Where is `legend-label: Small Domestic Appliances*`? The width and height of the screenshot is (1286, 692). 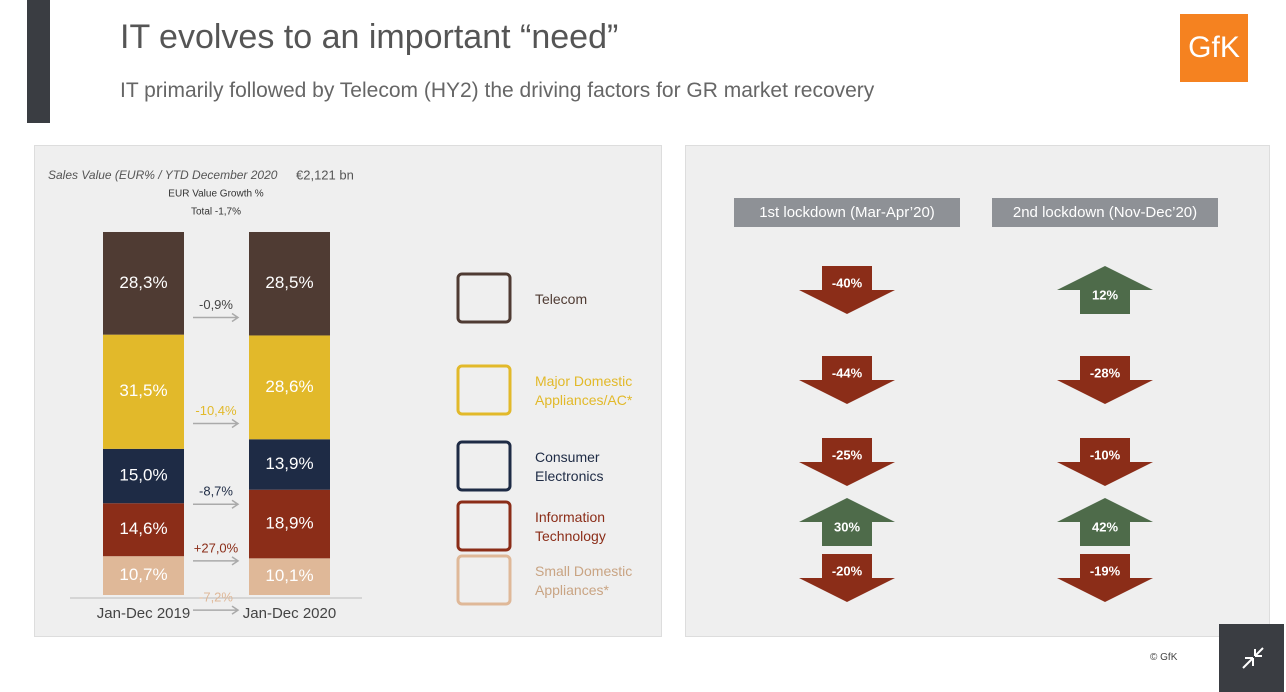
legend-label: Small Domestic Appliances* is located at coordinates (584, 580).